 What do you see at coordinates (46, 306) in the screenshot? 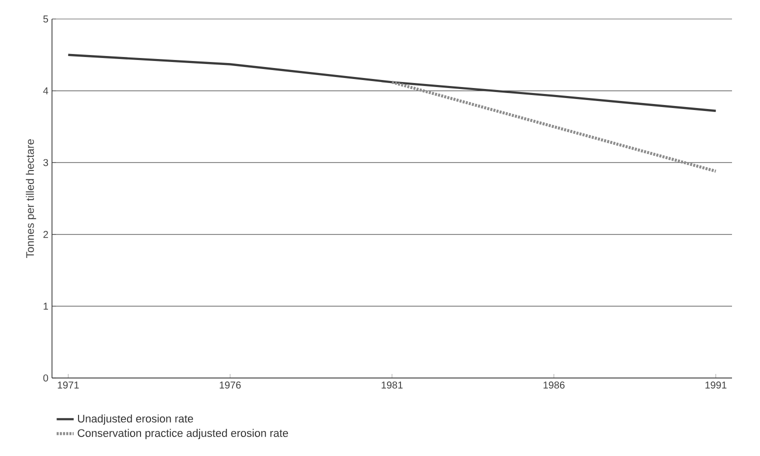
I see `y-tick-label: 1` at bounding box center [46, 306].